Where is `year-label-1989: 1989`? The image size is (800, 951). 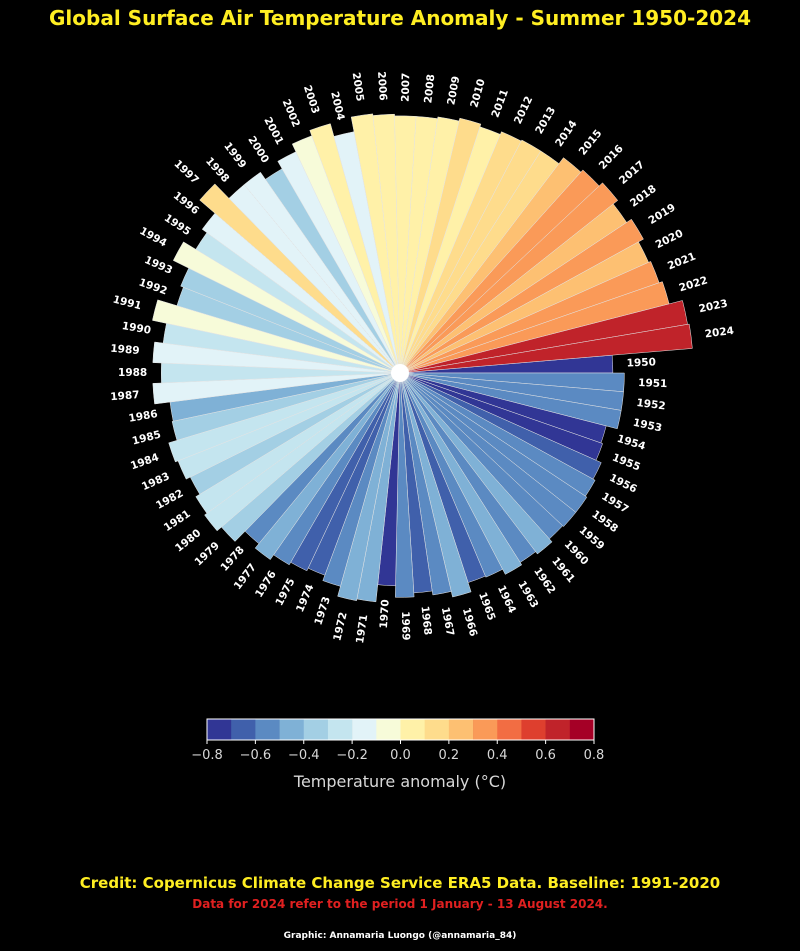
year-label-1989: 1989 is located at coordinates (125, 350).